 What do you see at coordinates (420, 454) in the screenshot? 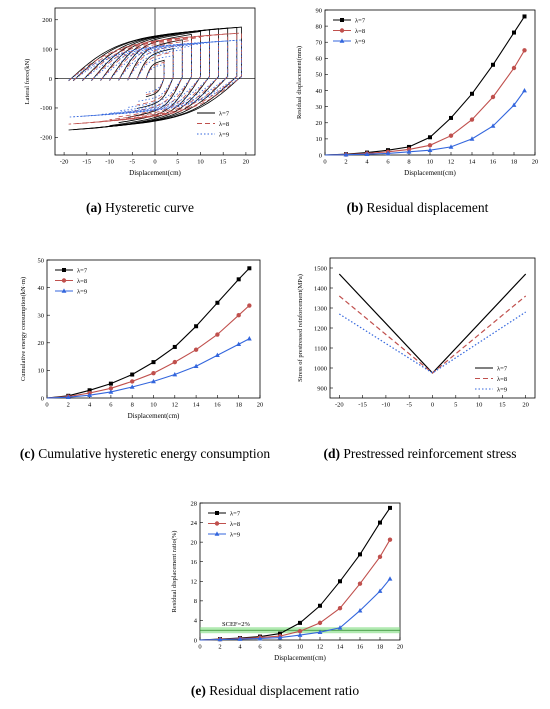
I see `caption-d: (d) Prestressed reinforcement stress` at bounding box center [420, 454].